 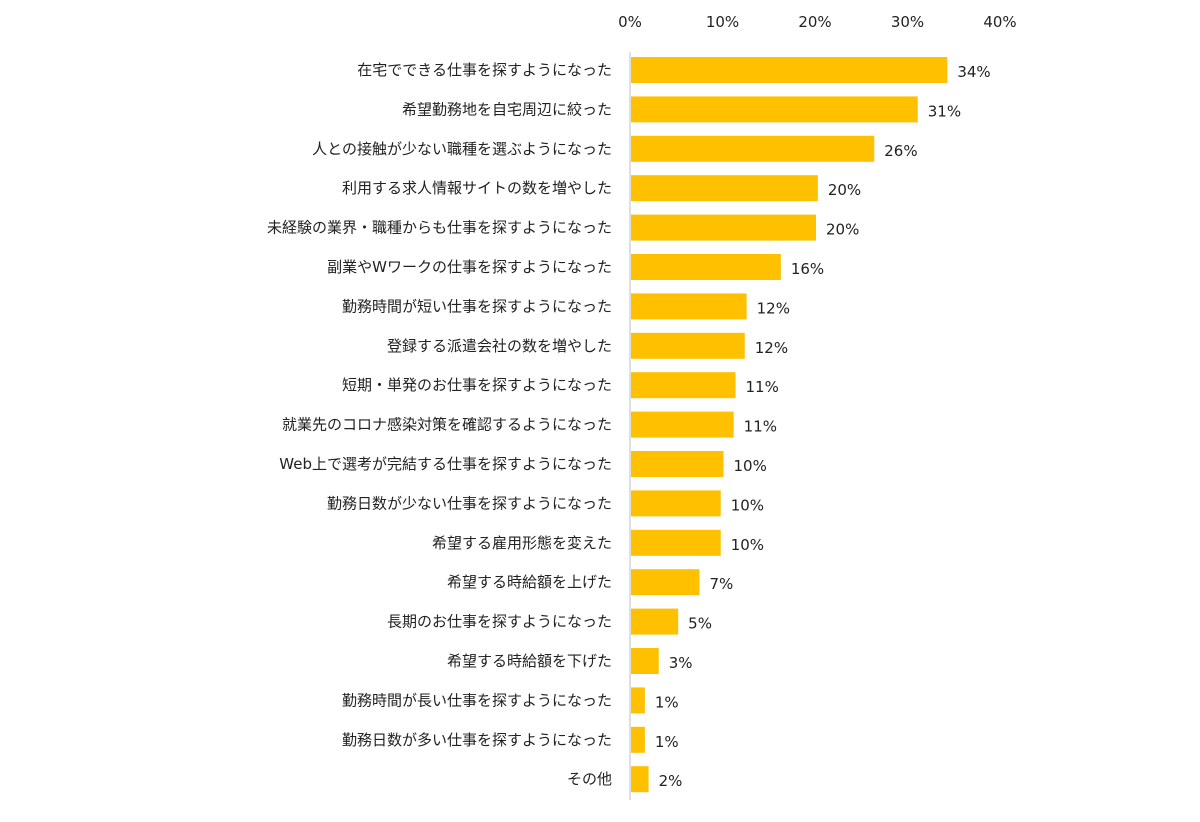 I want to click on x-axis-ticks: 0% 10% 20% 30% 40%, so click(x=817, y=22).